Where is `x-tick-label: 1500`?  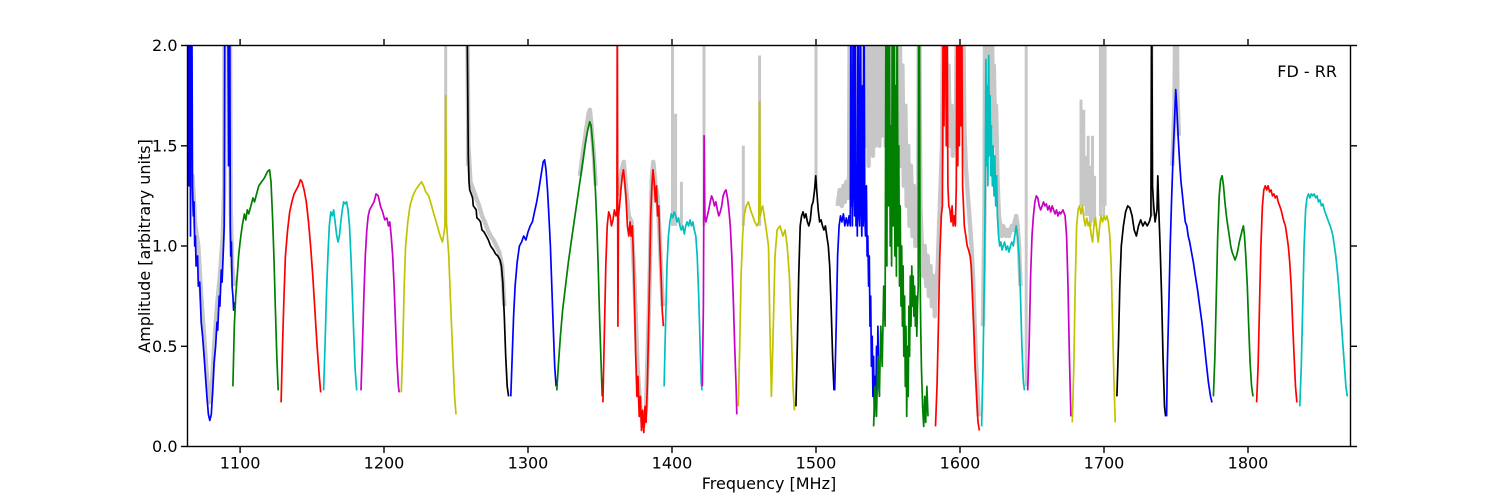
x-tick-label: 1500 is located at coordinates (816, 463).